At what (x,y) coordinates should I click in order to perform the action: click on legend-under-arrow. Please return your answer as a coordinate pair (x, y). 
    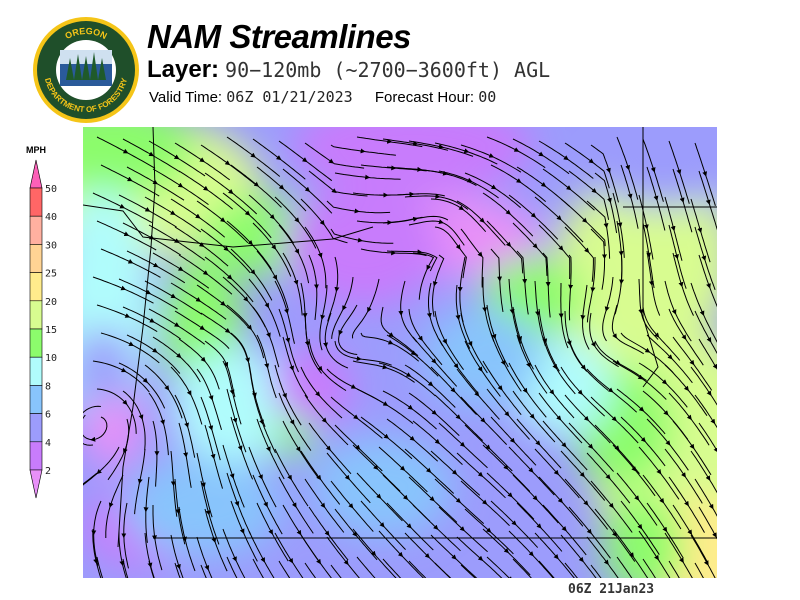
    Looking at the image, I should click on (36, 484).